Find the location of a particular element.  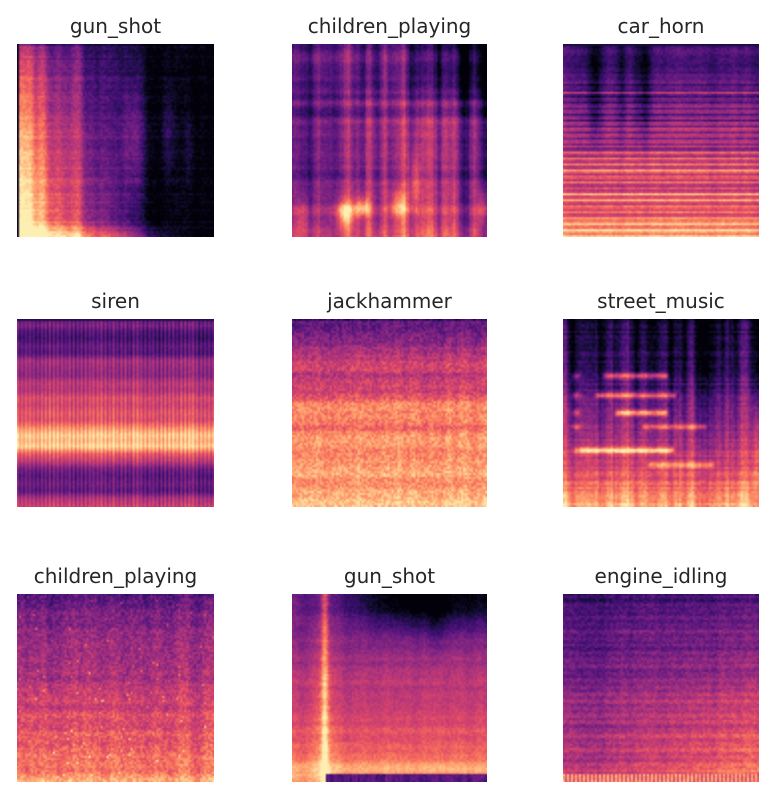

spectrogram-cell: car_horn is located at coordinates (661, 126).